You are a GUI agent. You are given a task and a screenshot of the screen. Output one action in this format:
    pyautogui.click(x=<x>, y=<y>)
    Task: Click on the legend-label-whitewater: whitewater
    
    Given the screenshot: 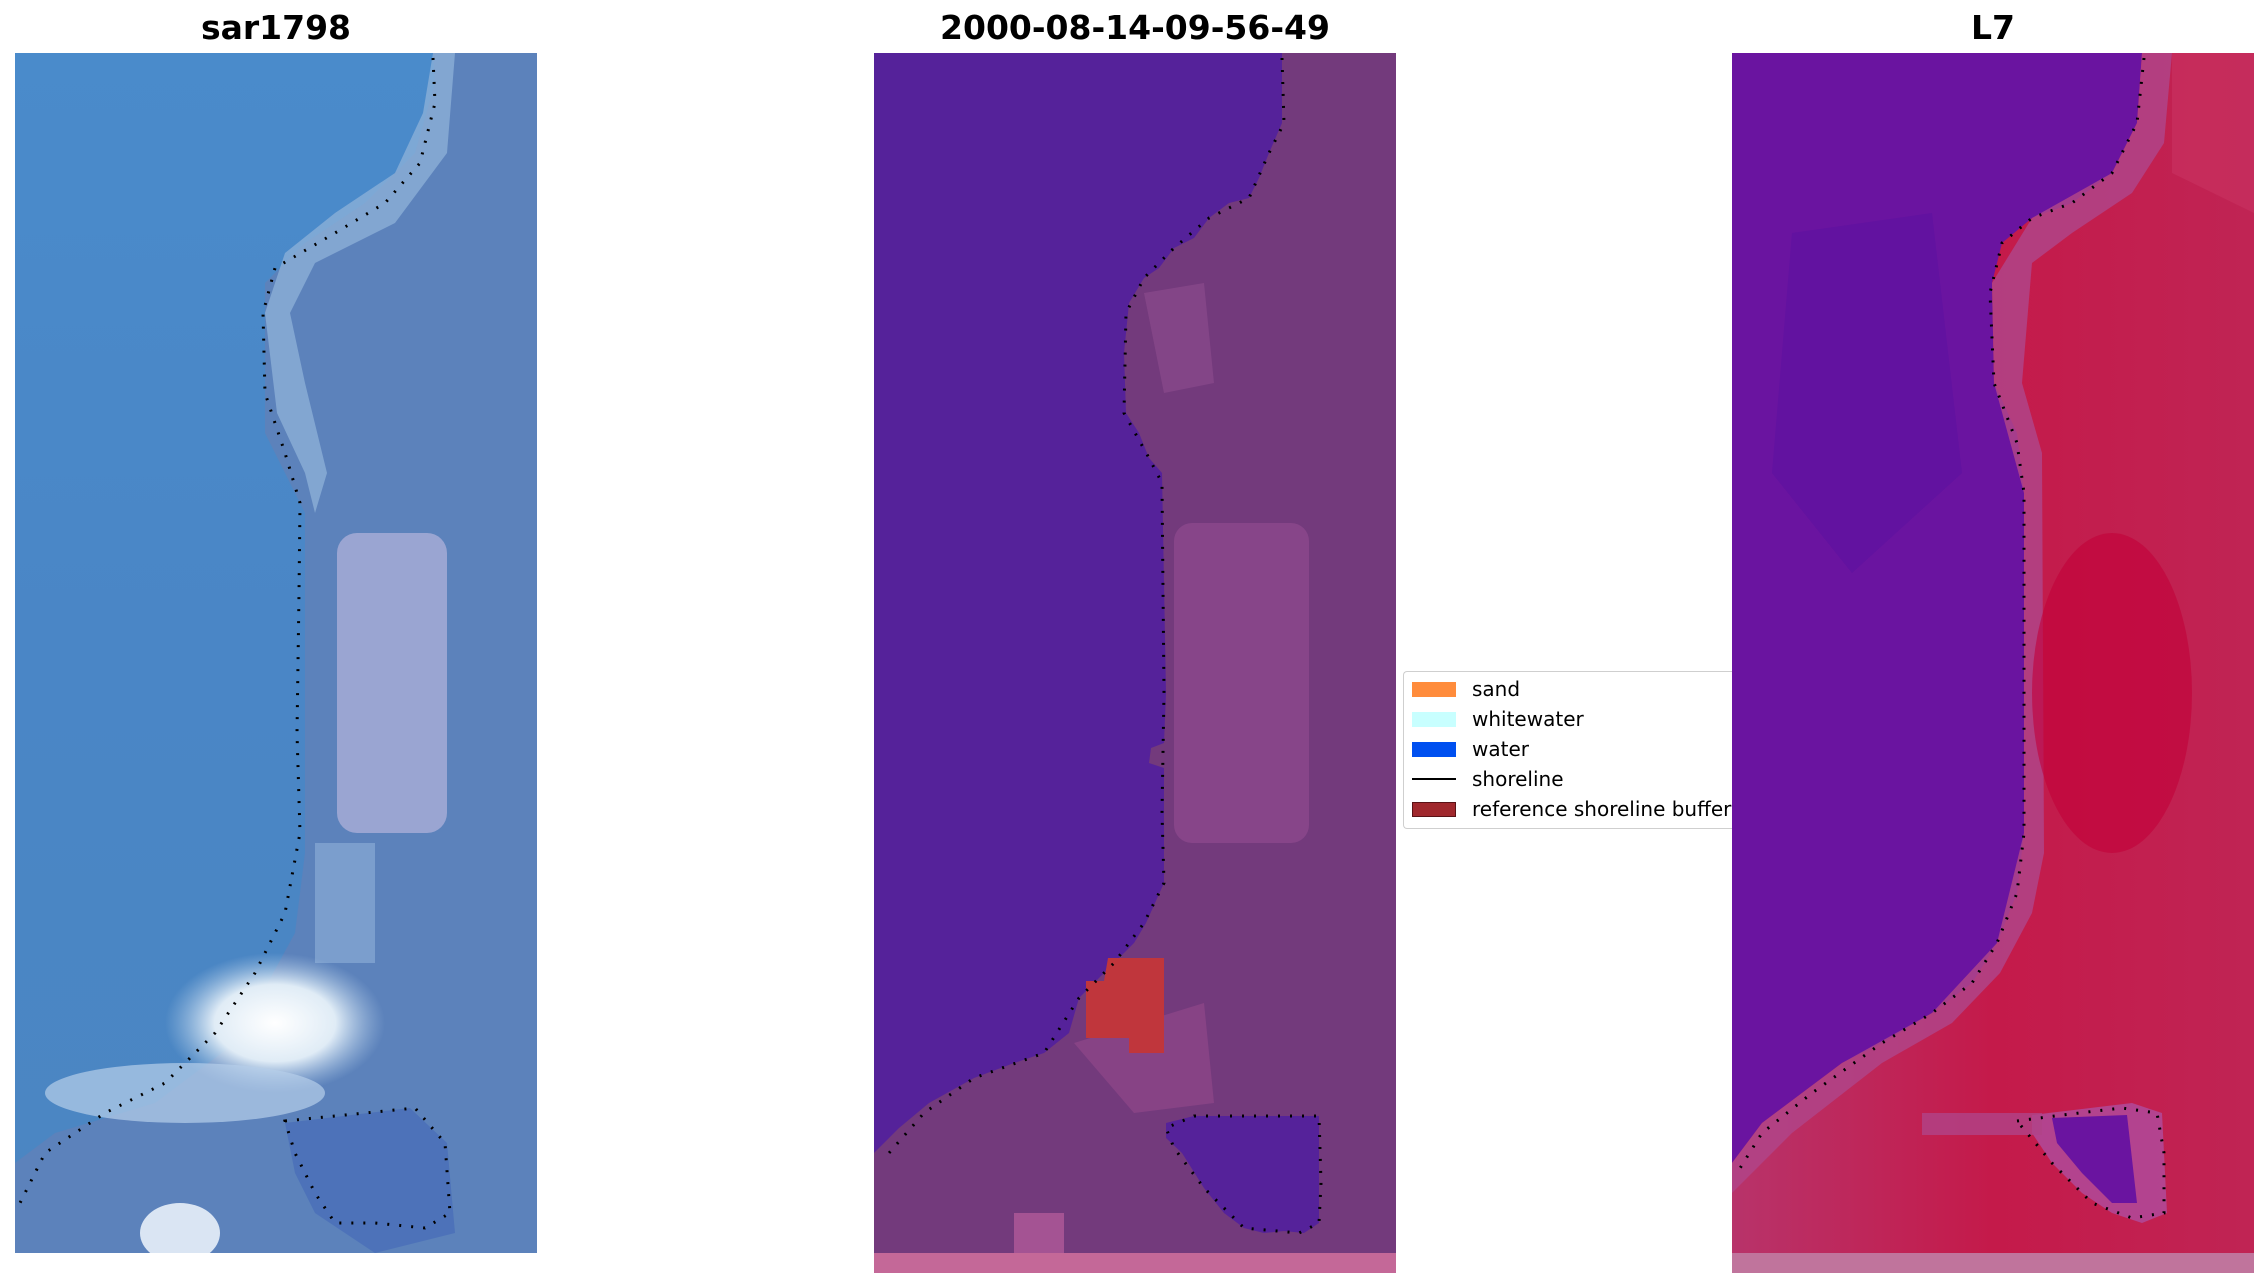 What is the action you would take?
    pyautogui.click(x=1528, y=719)
    